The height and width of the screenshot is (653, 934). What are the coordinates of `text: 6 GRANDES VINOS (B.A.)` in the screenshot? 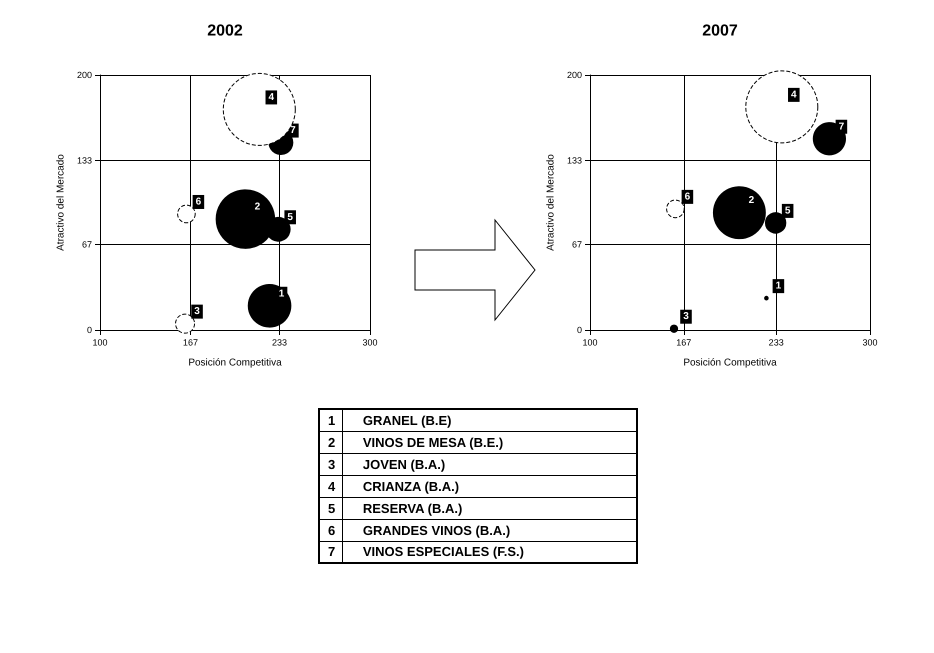 It's located at (478, 530).